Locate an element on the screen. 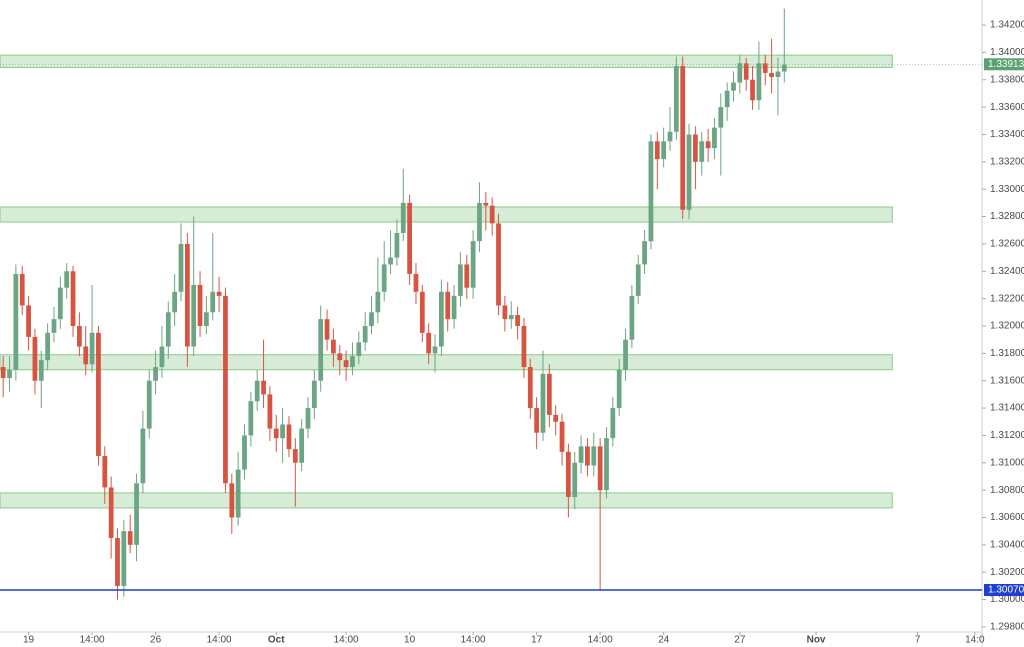  y-tick-label: 1.33800 is located at coordinates (1007, 79).